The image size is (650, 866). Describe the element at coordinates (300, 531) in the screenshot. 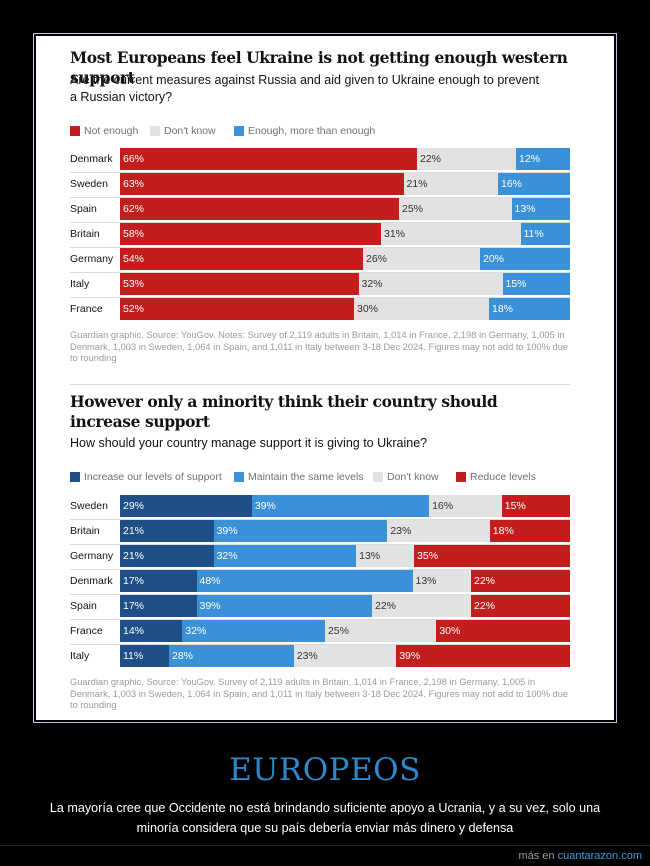

I see `bar-segment: 39%` at that location.